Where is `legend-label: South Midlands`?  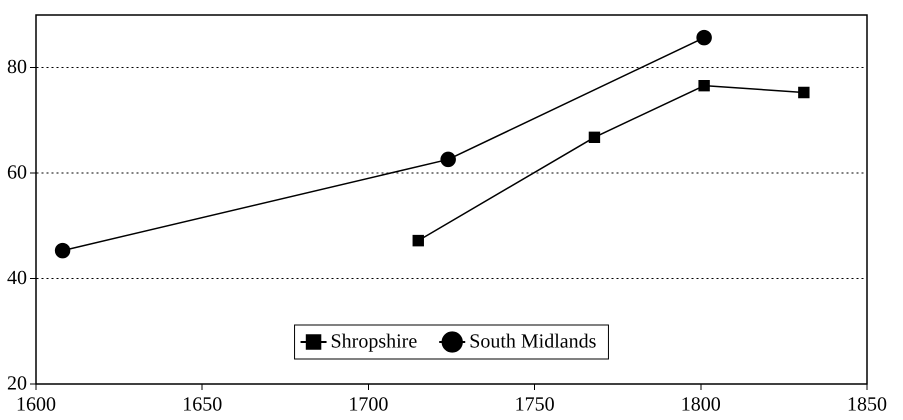
legend-label: South Midlands is located at coordinates (533, 341).